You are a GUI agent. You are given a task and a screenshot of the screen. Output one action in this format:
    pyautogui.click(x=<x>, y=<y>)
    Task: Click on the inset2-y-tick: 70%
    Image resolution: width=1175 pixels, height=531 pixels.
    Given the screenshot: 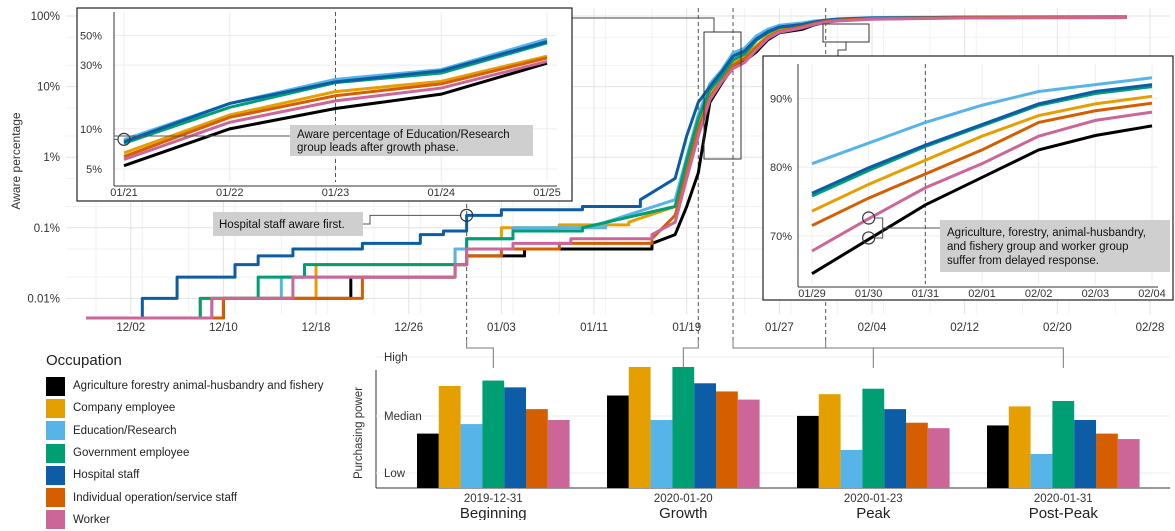 What is the action you would take?
    pyautogui.click(x=781, y=237)
    